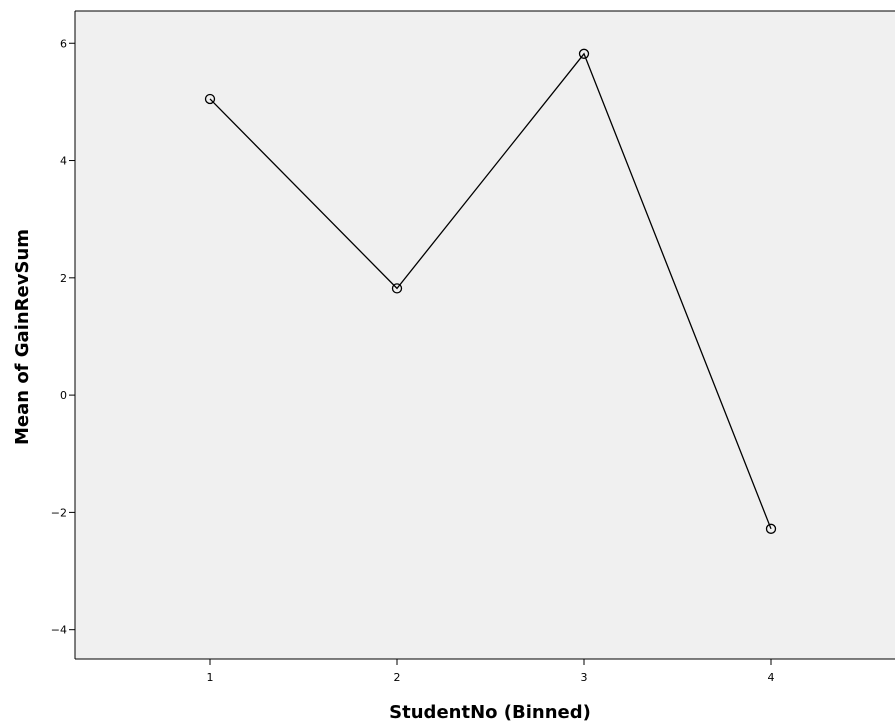 The height and width of the screenshot is (726, 895). I want to click on x-axis-ticks: 1 2 3 4, so click(491, 671).